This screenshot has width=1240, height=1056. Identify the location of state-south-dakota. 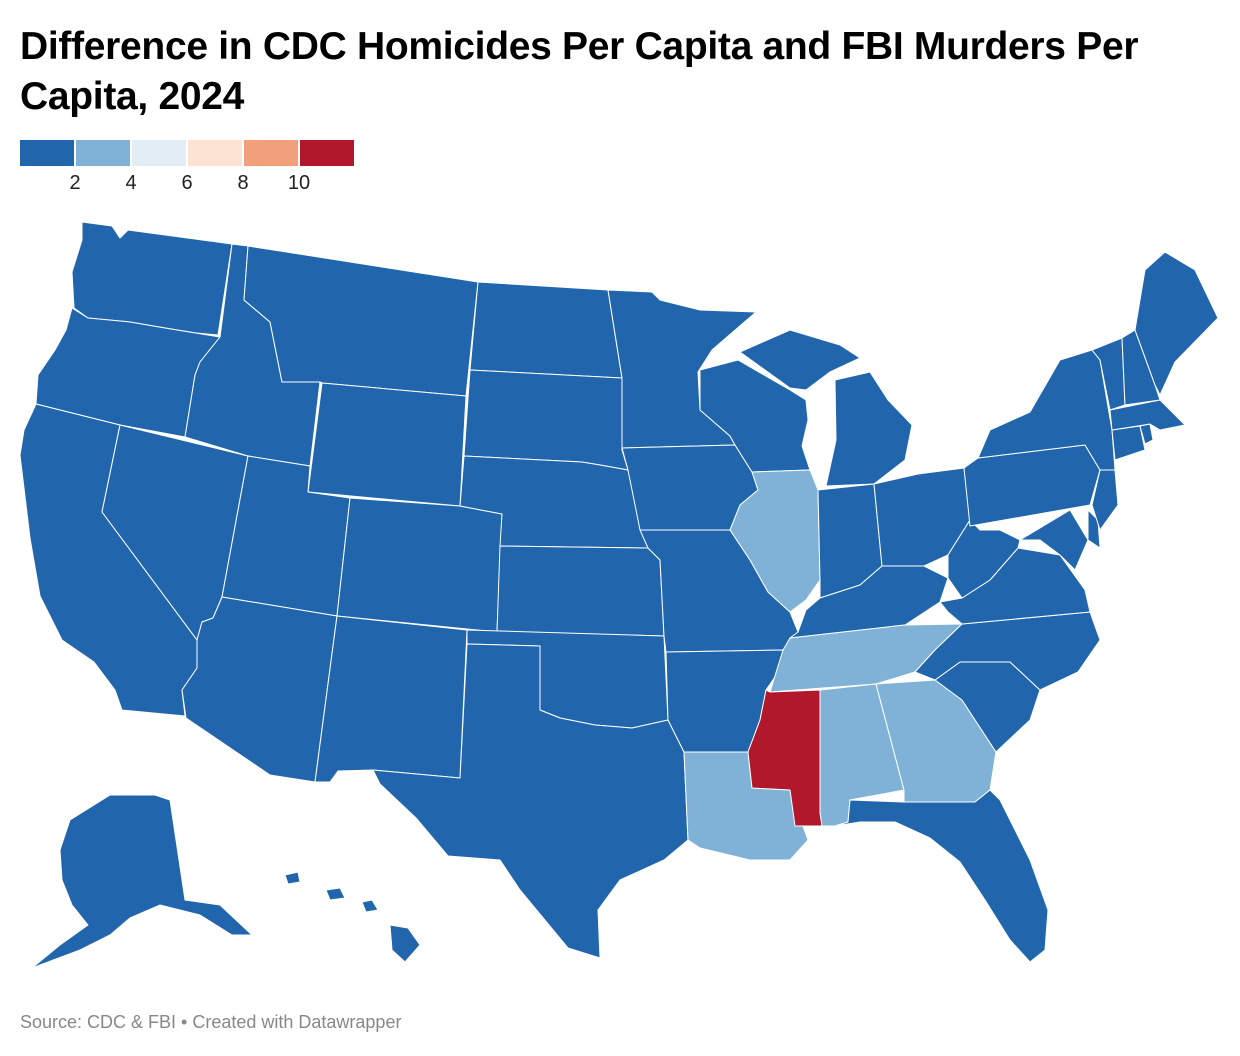
(546, 420).